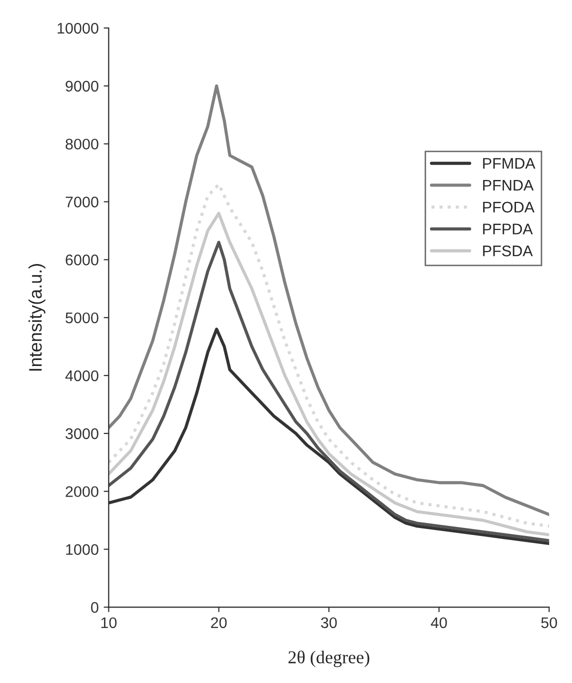  Describe the element at coordinates (78, 28) in the screenshot. I see `y-tick-label: 10000` at that location.